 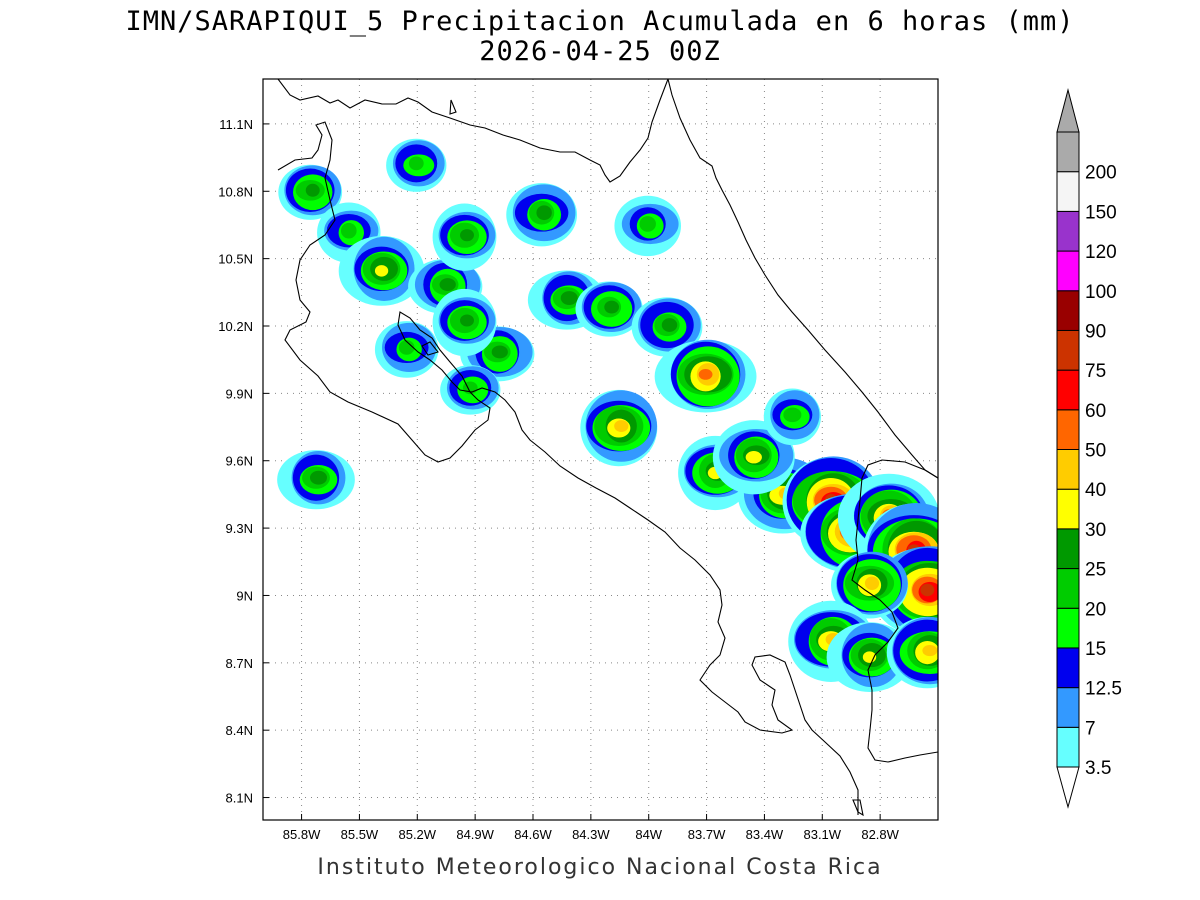 What do you see at coordinates (1095, 570) in the screenshot?
I see `colorbar-label: 25` at bounding box center [1095, 570].